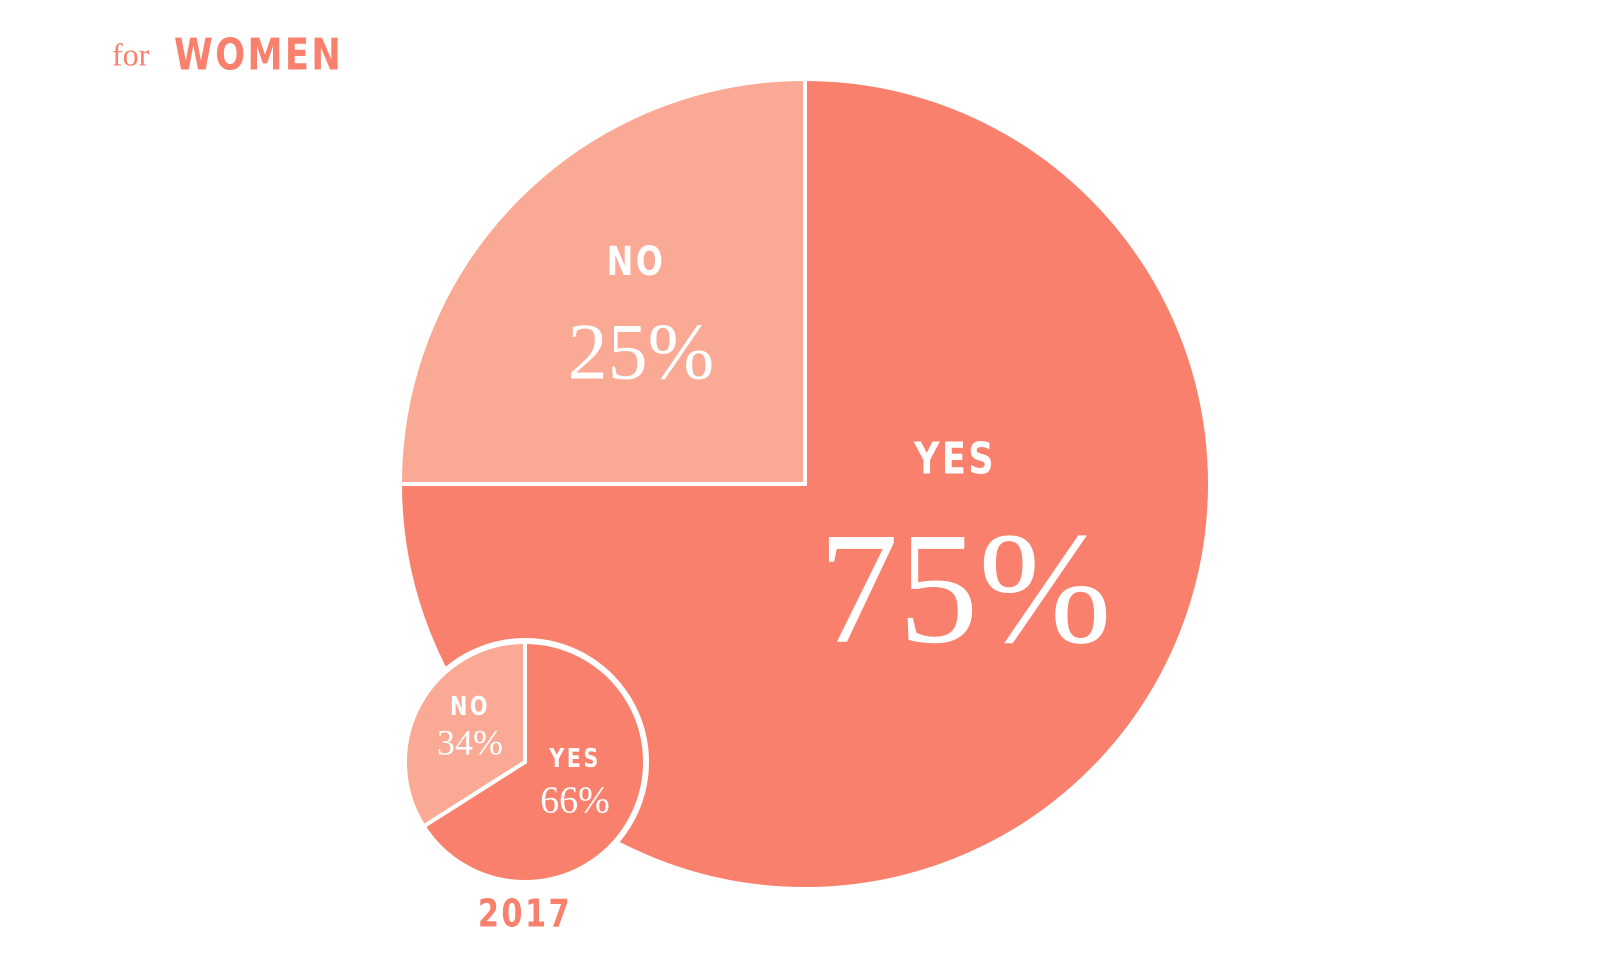  I want to click on slice-value-label: 66%, so click(575, 801).